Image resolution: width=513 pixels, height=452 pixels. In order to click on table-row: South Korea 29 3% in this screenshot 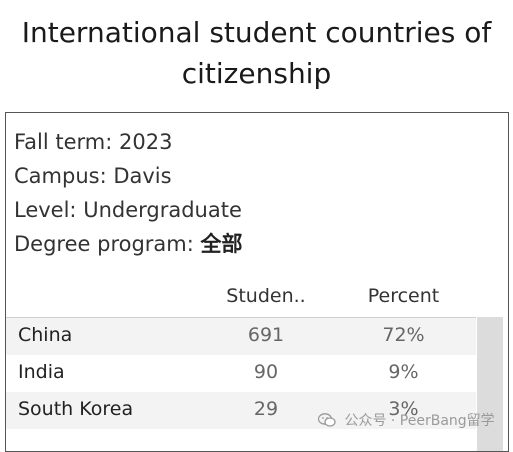, I will do `click(241, 410)`.